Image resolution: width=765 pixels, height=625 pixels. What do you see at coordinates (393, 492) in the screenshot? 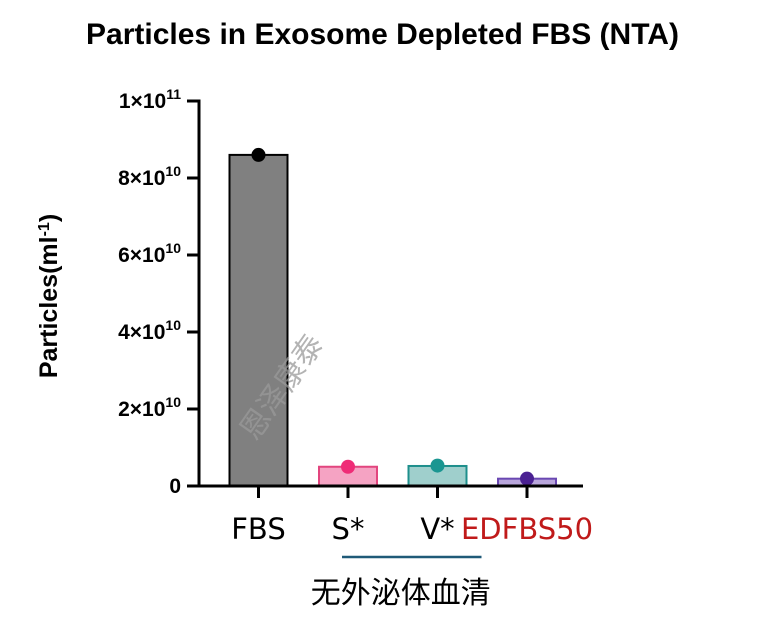
I see `x-axis-ticks` at bounding box center [393, 492].